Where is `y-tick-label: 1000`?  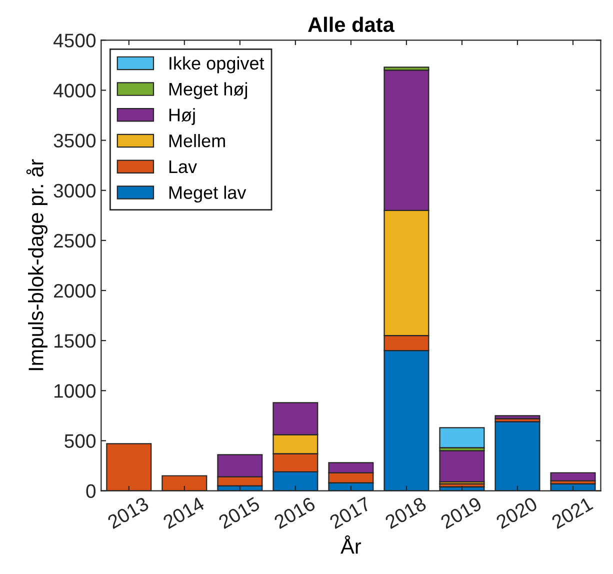
y-tick-label: 1000 is located at coordinates (75, 391).